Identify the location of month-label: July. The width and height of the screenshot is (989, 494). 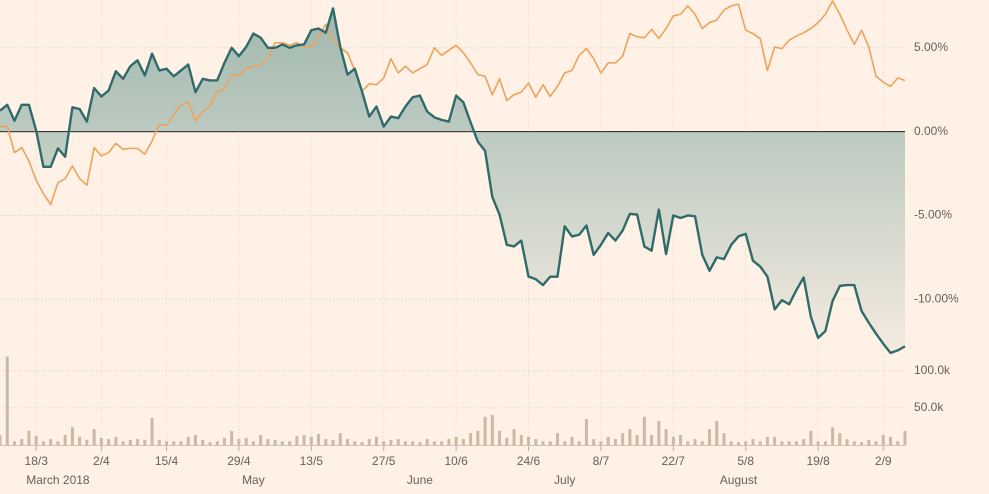
(564, 480).